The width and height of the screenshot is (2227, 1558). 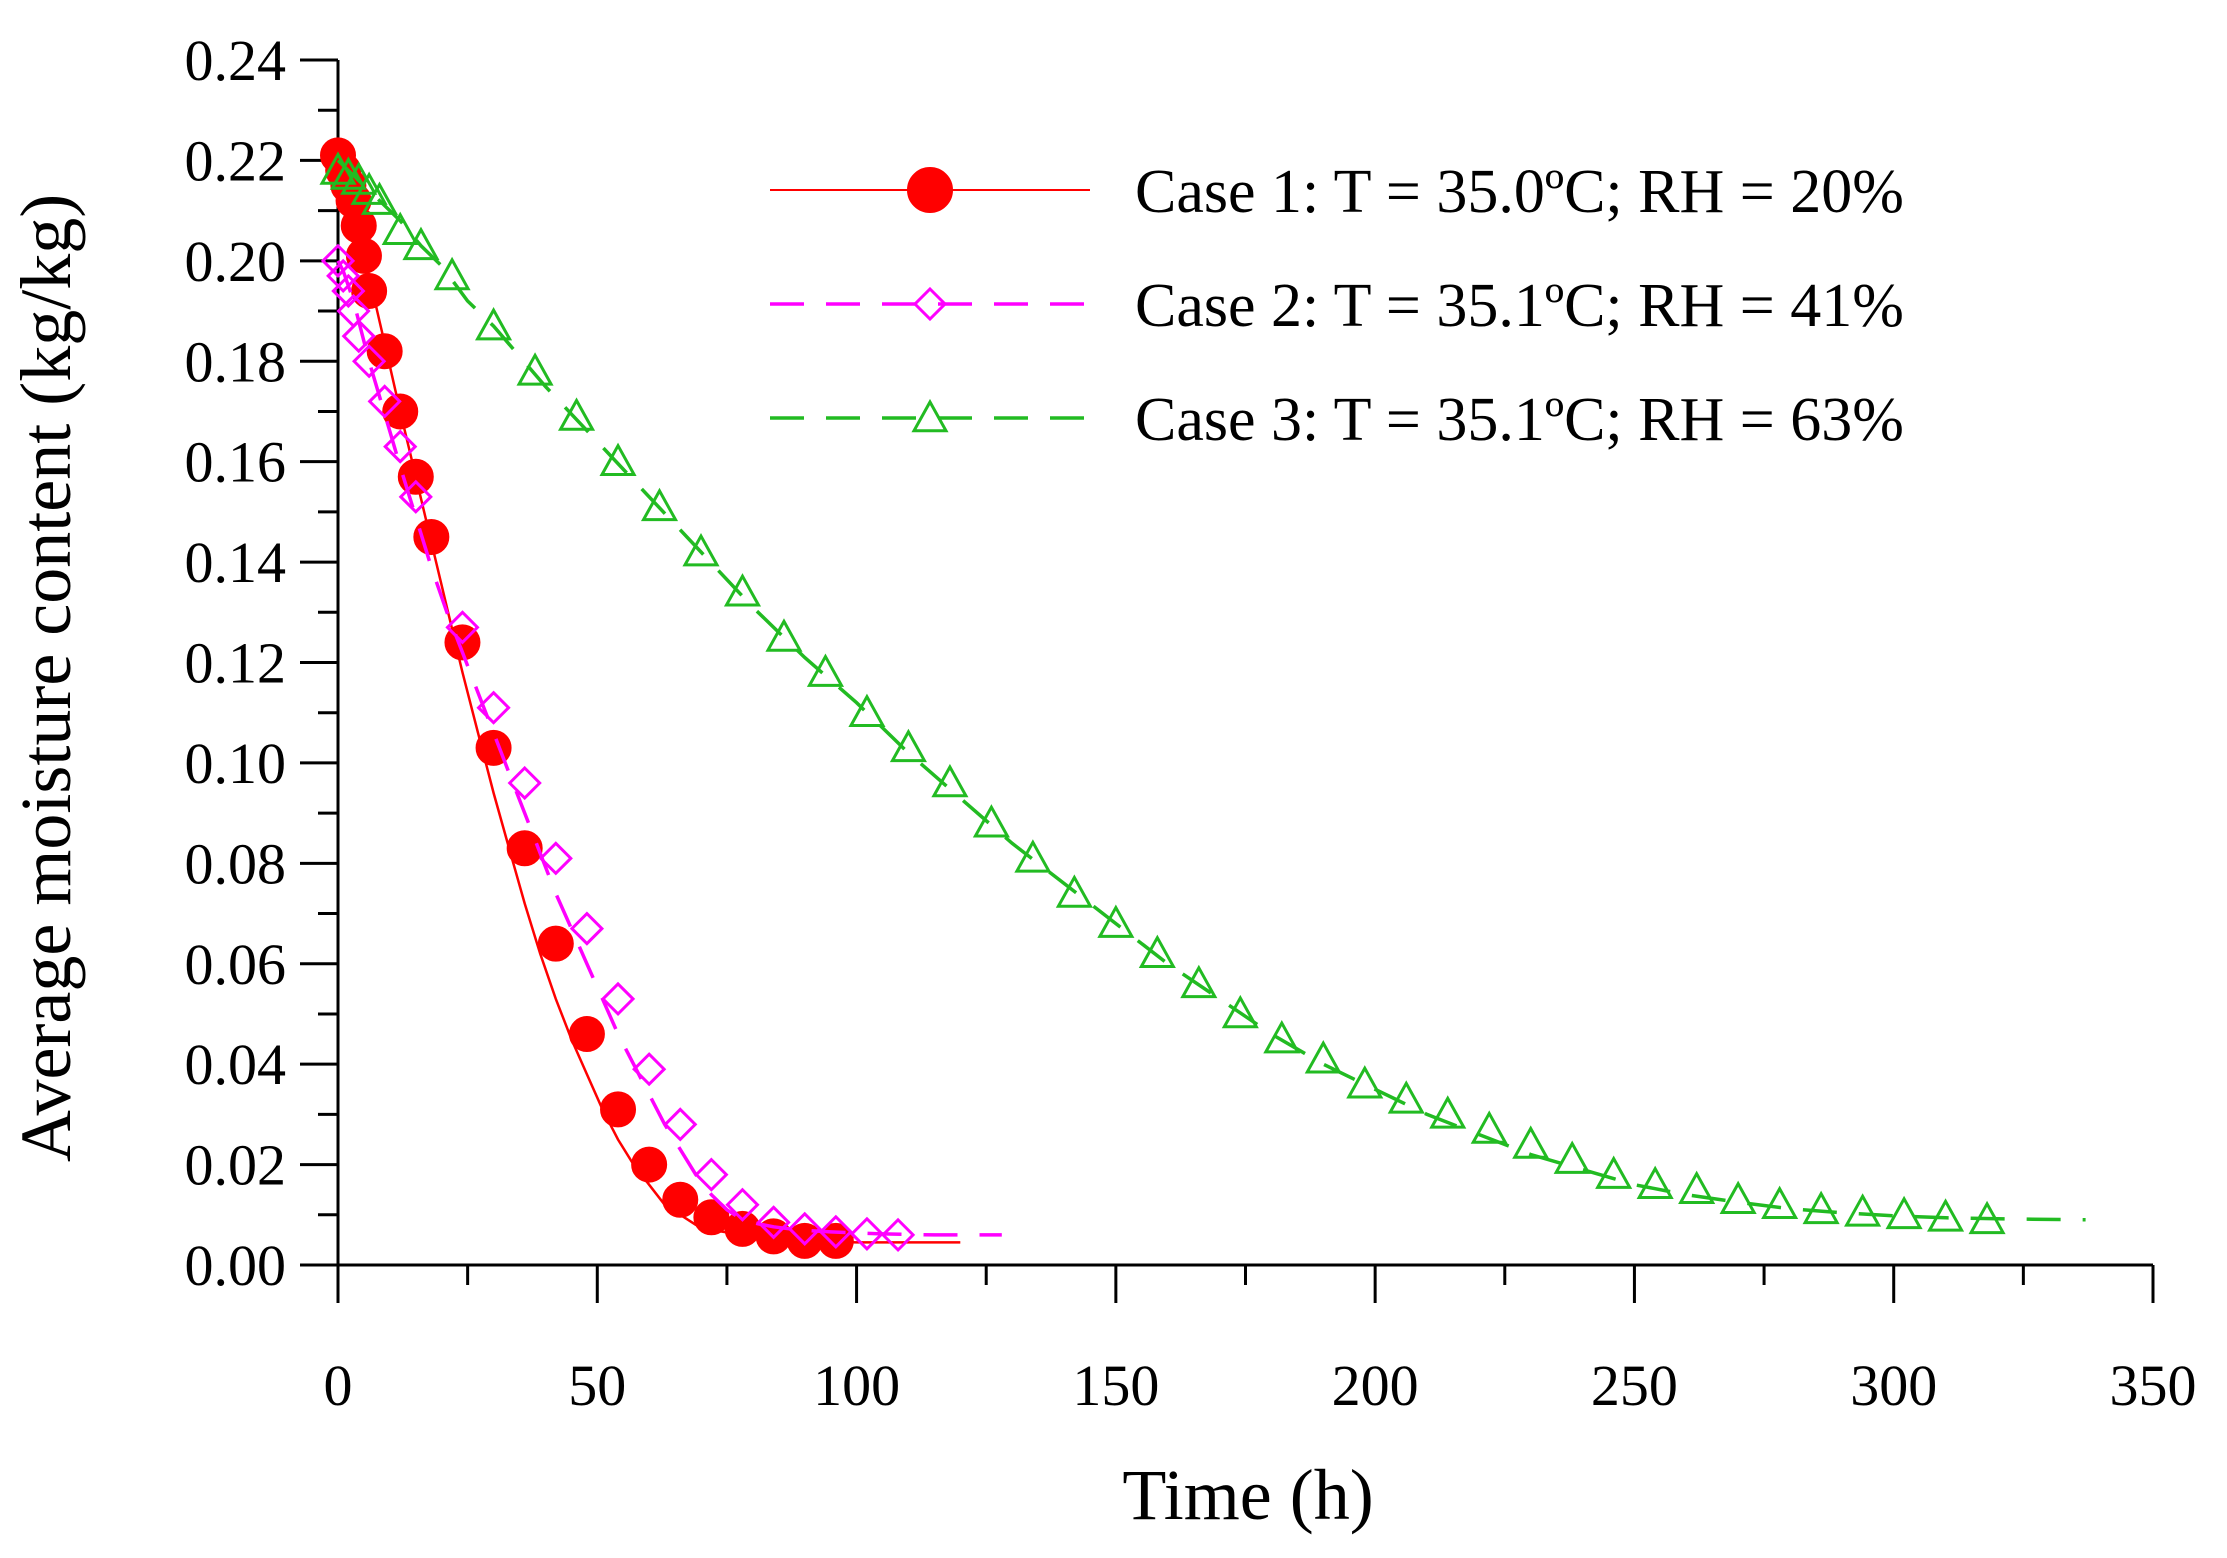 I want to click on y-tick-label: 0.02, so click(x=236, y=1165).